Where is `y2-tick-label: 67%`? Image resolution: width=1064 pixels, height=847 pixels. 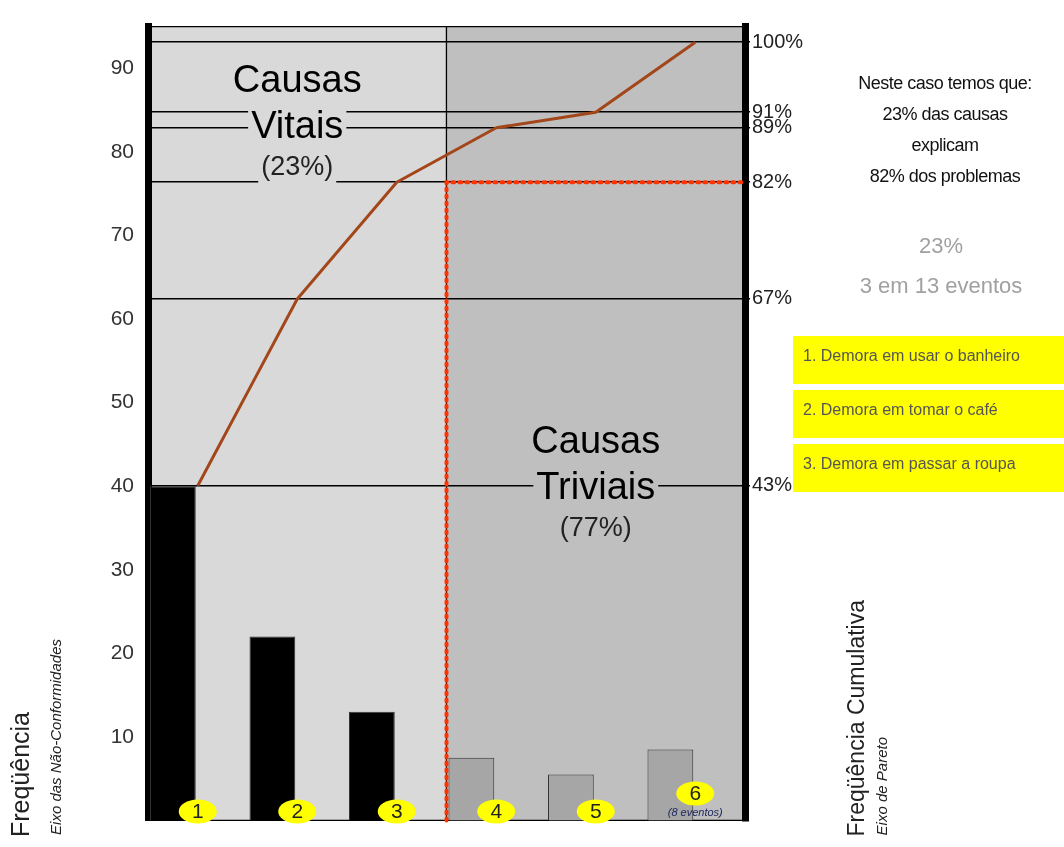 y2-tick-label: 67% is located at coordinates (772, 297).